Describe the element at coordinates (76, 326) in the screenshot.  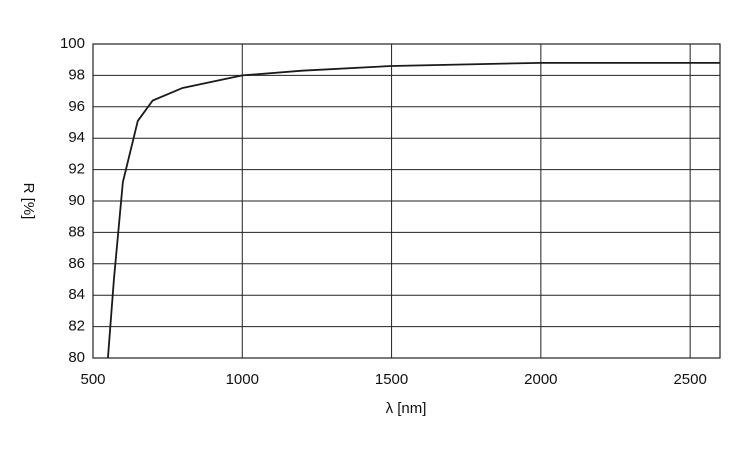
I see `y-tick-label: 82` at that location.